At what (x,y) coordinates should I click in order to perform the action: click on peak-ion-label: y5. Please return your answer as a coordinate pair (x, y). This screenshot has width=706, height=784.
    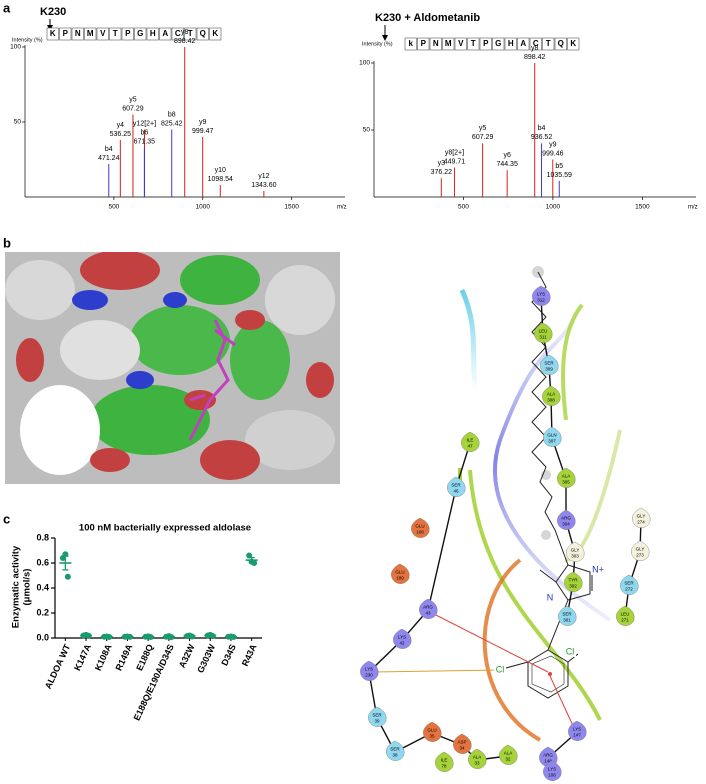
    Looking at the image, I should click on (133, 99).